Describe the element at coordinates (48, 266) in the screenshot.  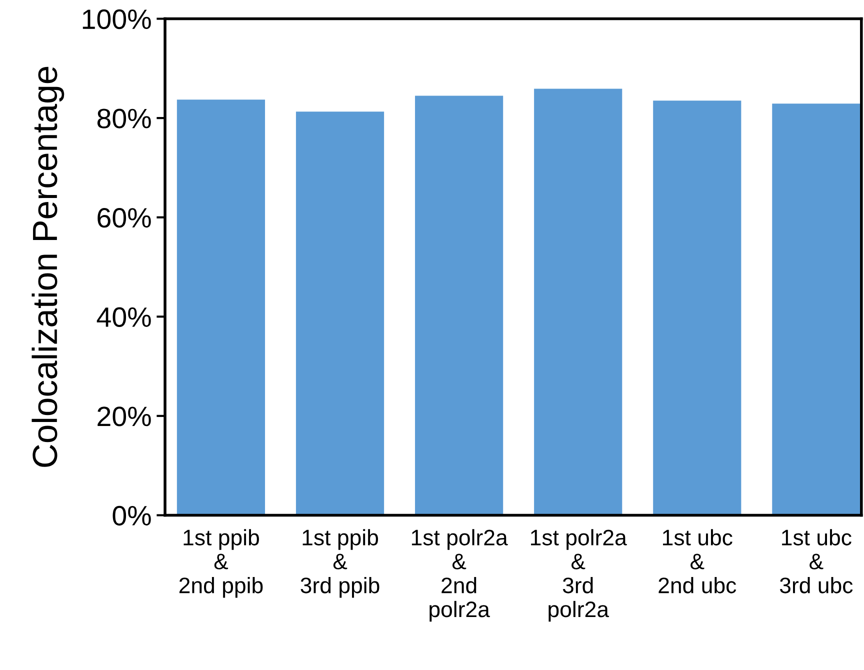
I see `y-axis-title: Colocalization Percentage` at that location.